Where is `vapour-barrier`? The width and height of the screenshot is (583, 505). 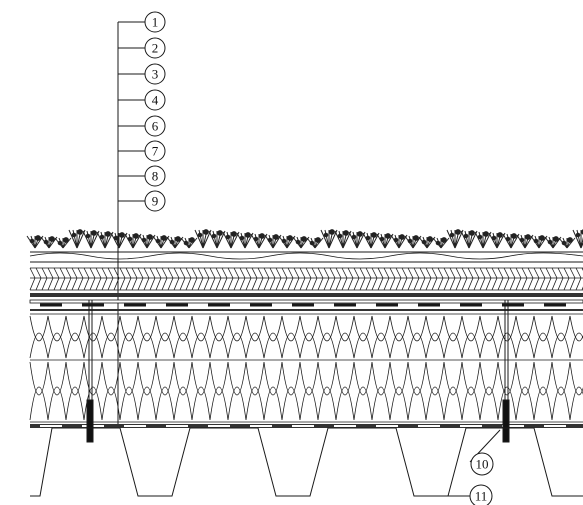
vapour-barrier is located at coordinates (306, 426).